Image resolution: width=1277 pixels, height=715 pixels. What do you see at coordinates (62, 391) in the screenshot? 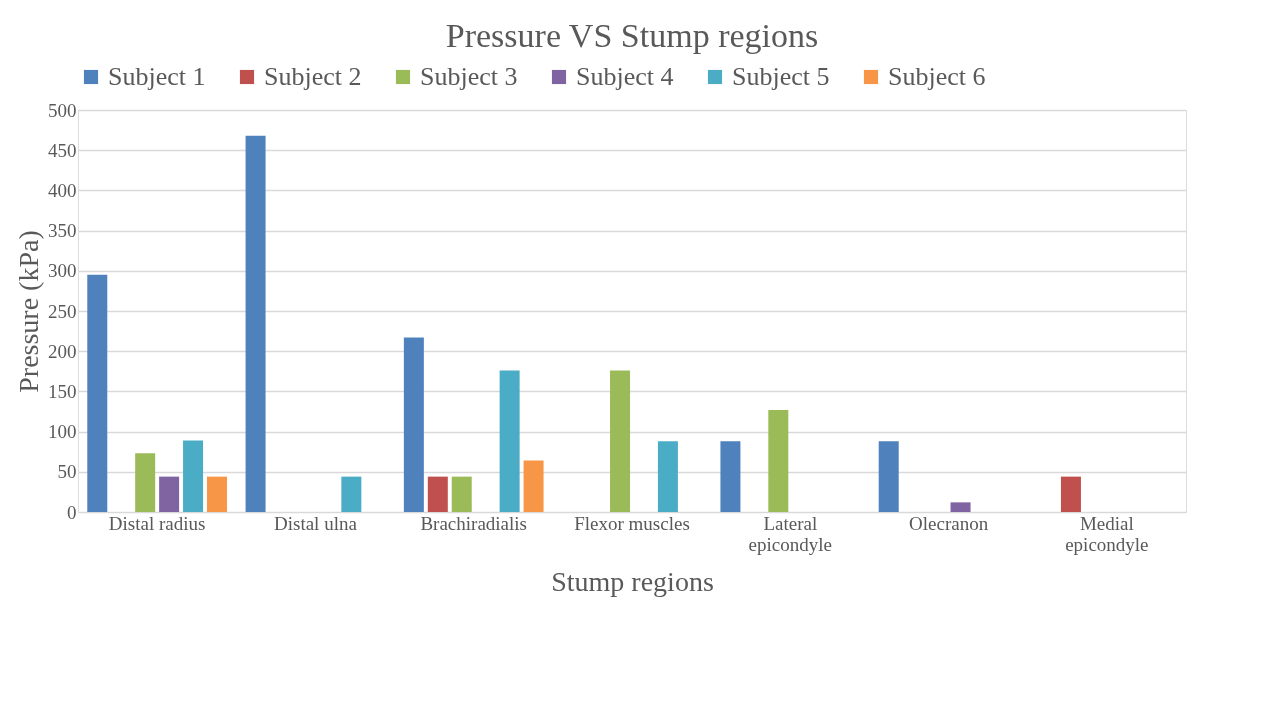
I see `y-tick-label: 150` at bounding box center [62, 391].